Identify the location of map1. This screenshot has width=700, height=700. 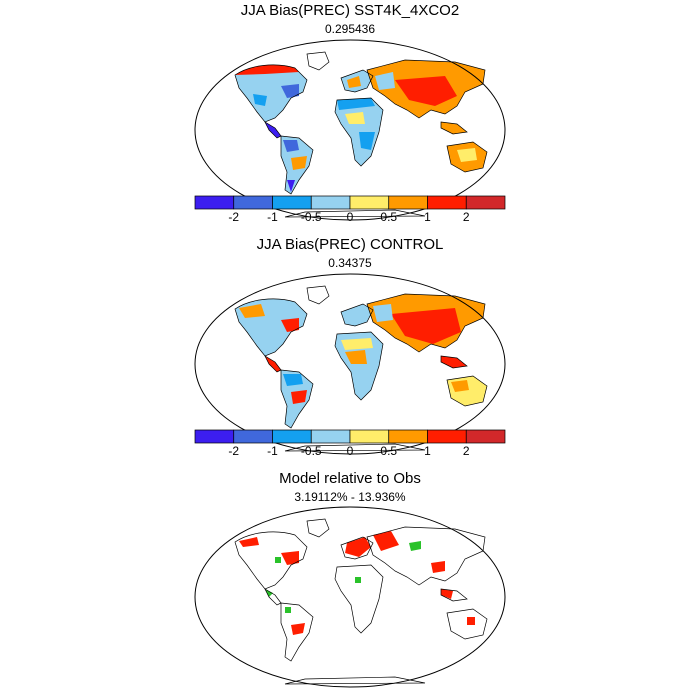
(350, 130).